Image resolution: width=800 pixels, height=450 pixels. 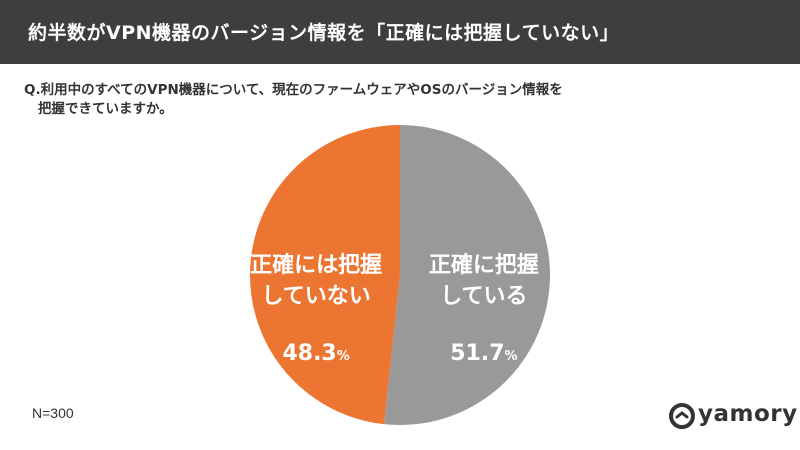 I want to click on page-title: 約半数がVPN機器のバージョン情報を「正確には把握していない」, so click(x=324, y=33).